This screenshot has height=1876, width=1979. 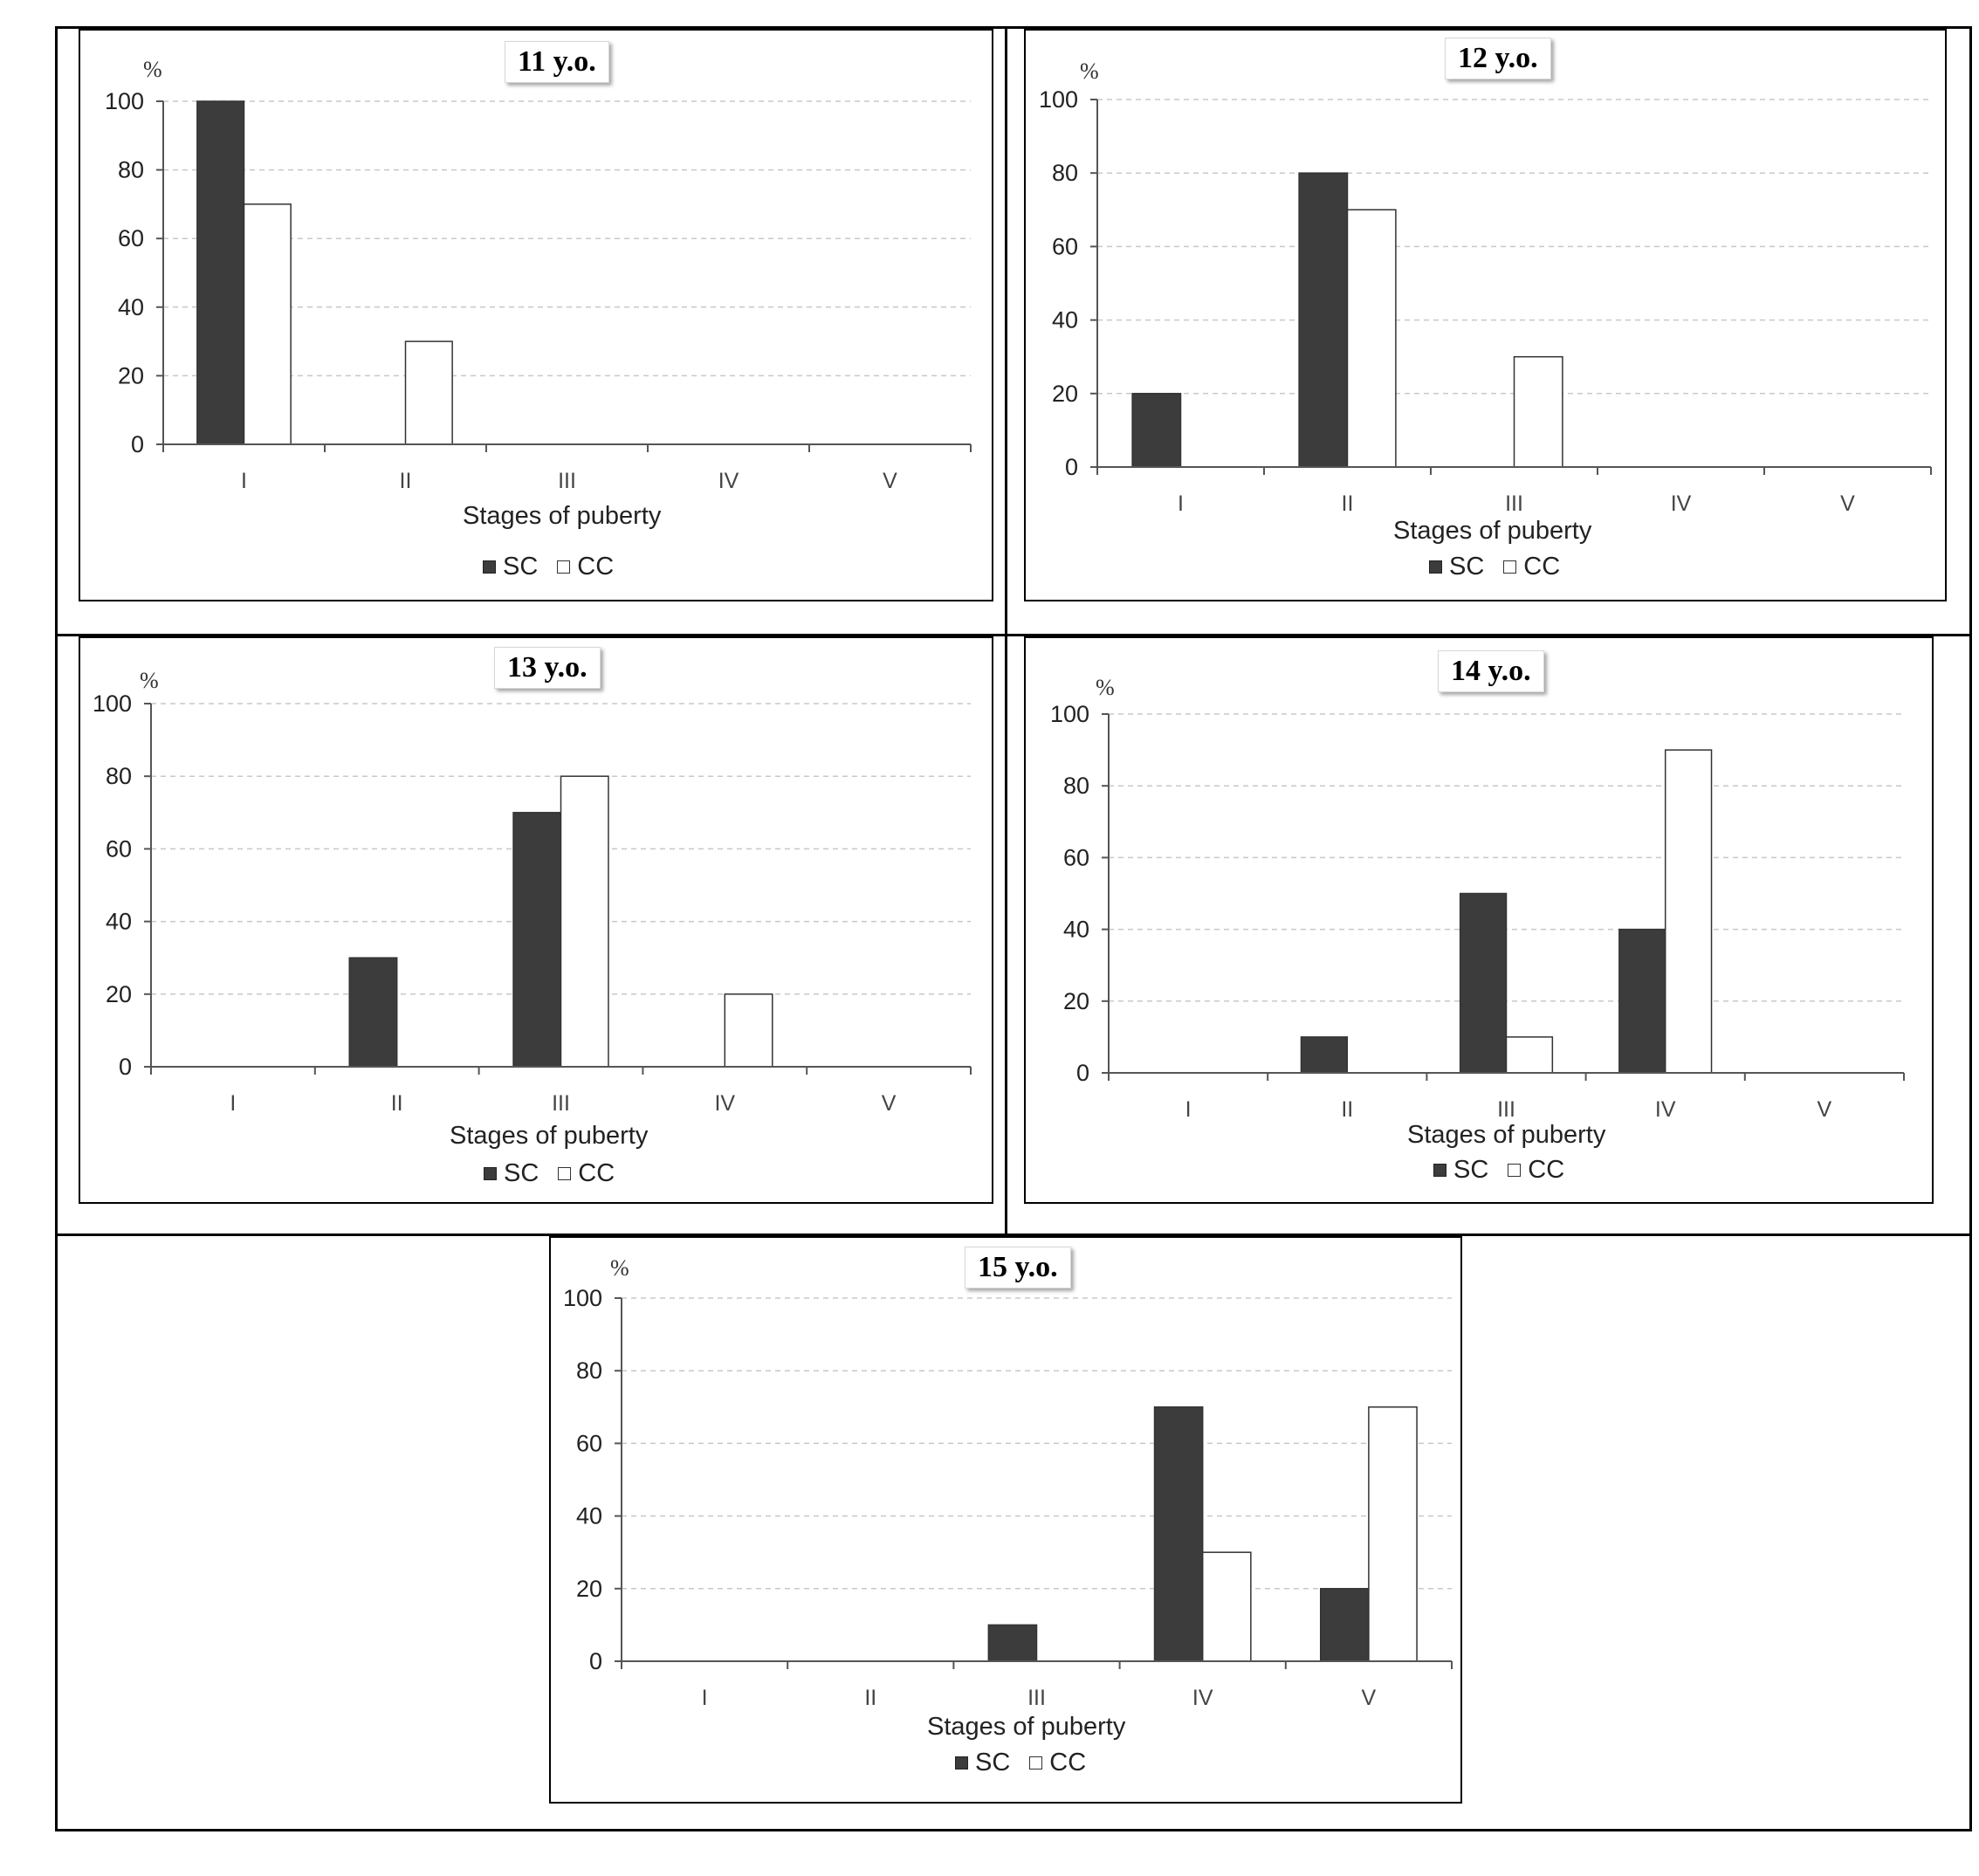 What do you see at coordinates (1970, 928) in the screenshot?
I see `frame-right` at bounding box center [1970, 928].